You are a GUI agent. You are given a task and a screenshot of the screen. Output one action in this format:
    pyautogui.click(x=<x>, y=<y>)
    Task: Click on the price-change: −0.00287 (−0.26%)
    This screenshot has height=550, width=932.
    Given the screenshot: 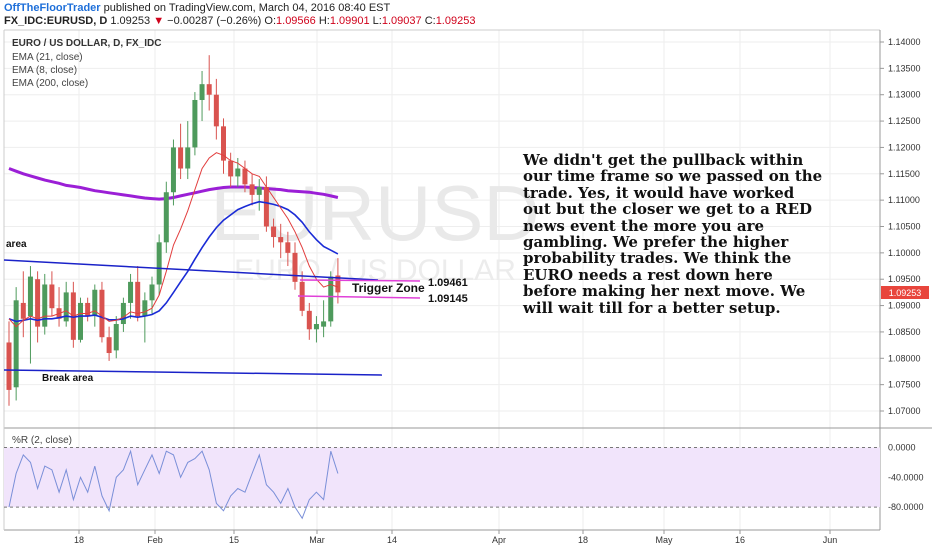 What is the action you would take?
    pyautogui.click(x=214, y=21)
    